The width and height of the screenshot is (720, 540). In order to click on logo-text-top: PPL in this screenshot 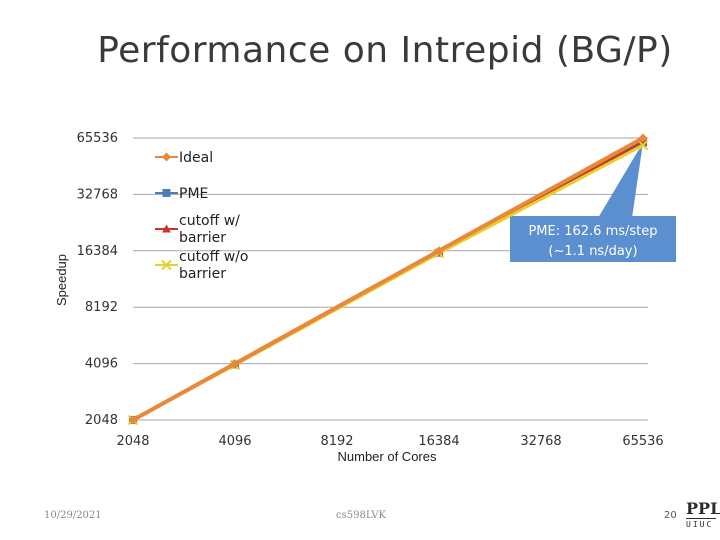, I will do `click(703, 509)`.